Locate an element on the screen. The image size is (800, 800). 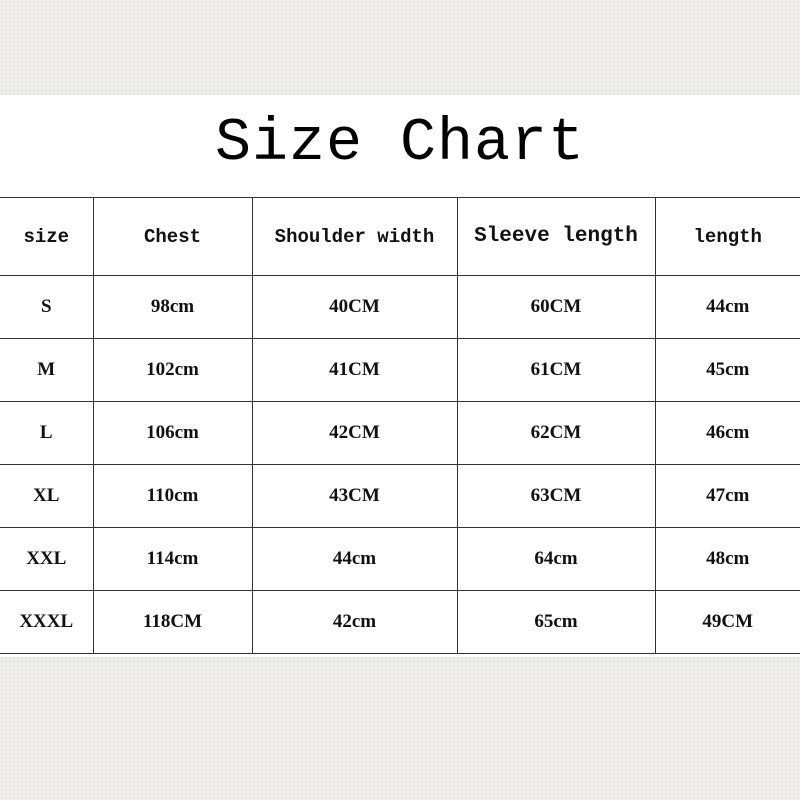
cell-sleeve-length: 60CM is located at coordinates (556, 307).